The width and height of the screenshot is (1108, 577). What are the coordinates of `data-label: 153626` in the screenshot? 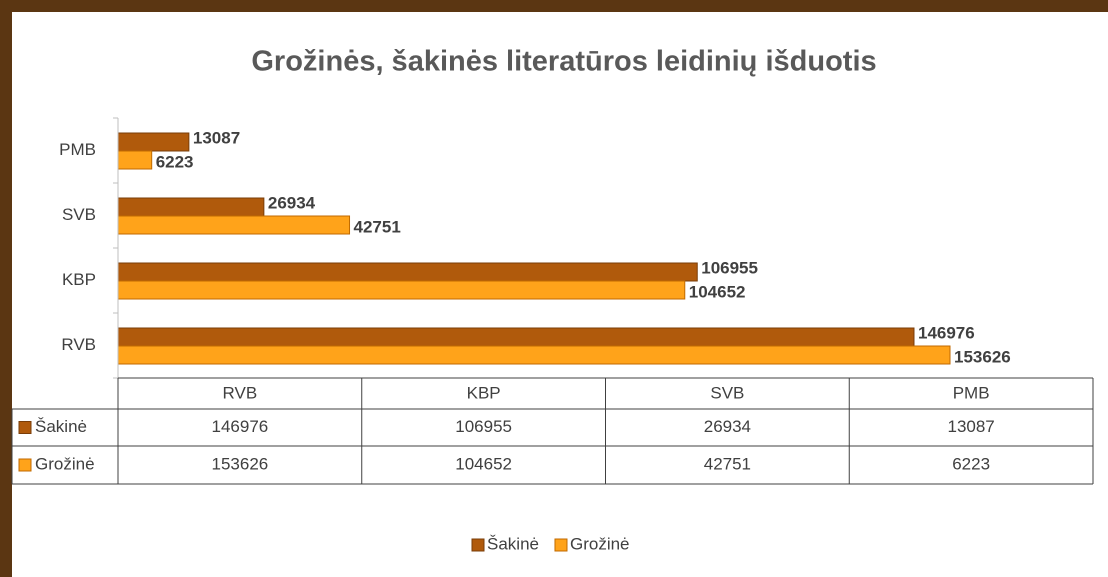 It's located at (982, 356).